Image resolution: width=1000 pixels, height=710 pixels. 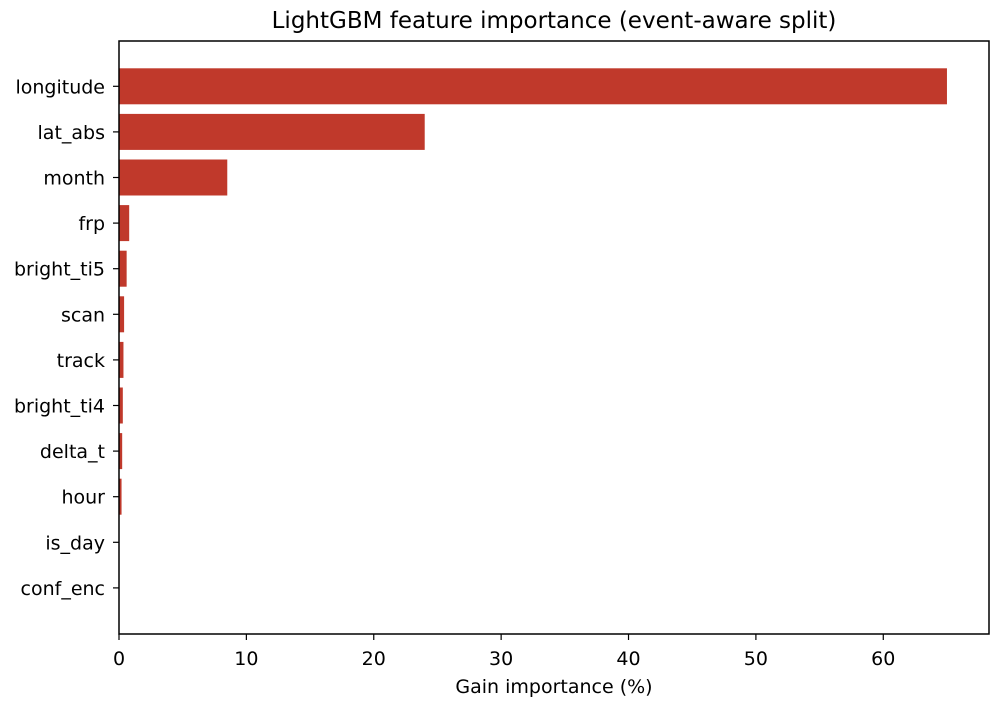 I want to click on y-tick-label: bright_ti4, so click(x=59, y=407).